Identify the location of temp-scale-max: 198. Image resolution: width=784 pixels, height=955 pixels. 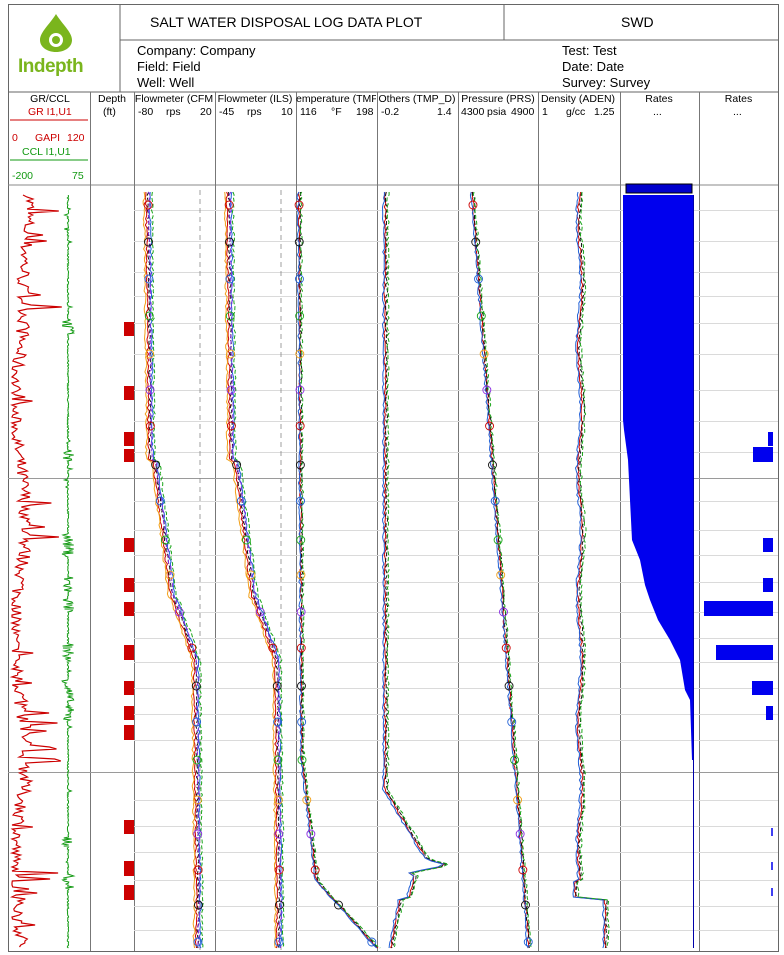
(365, 112).